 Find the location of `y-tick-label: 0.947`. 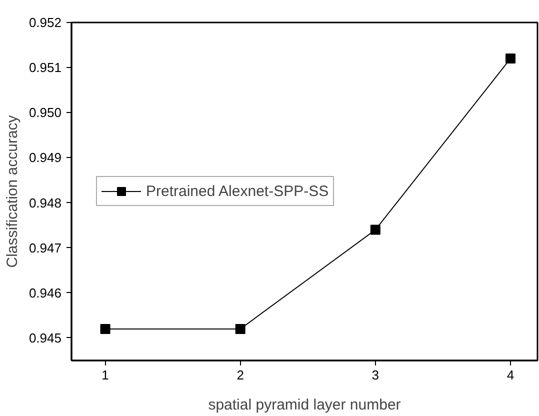

y-tick-label: 0.947 is located at coordinates (45, 248).